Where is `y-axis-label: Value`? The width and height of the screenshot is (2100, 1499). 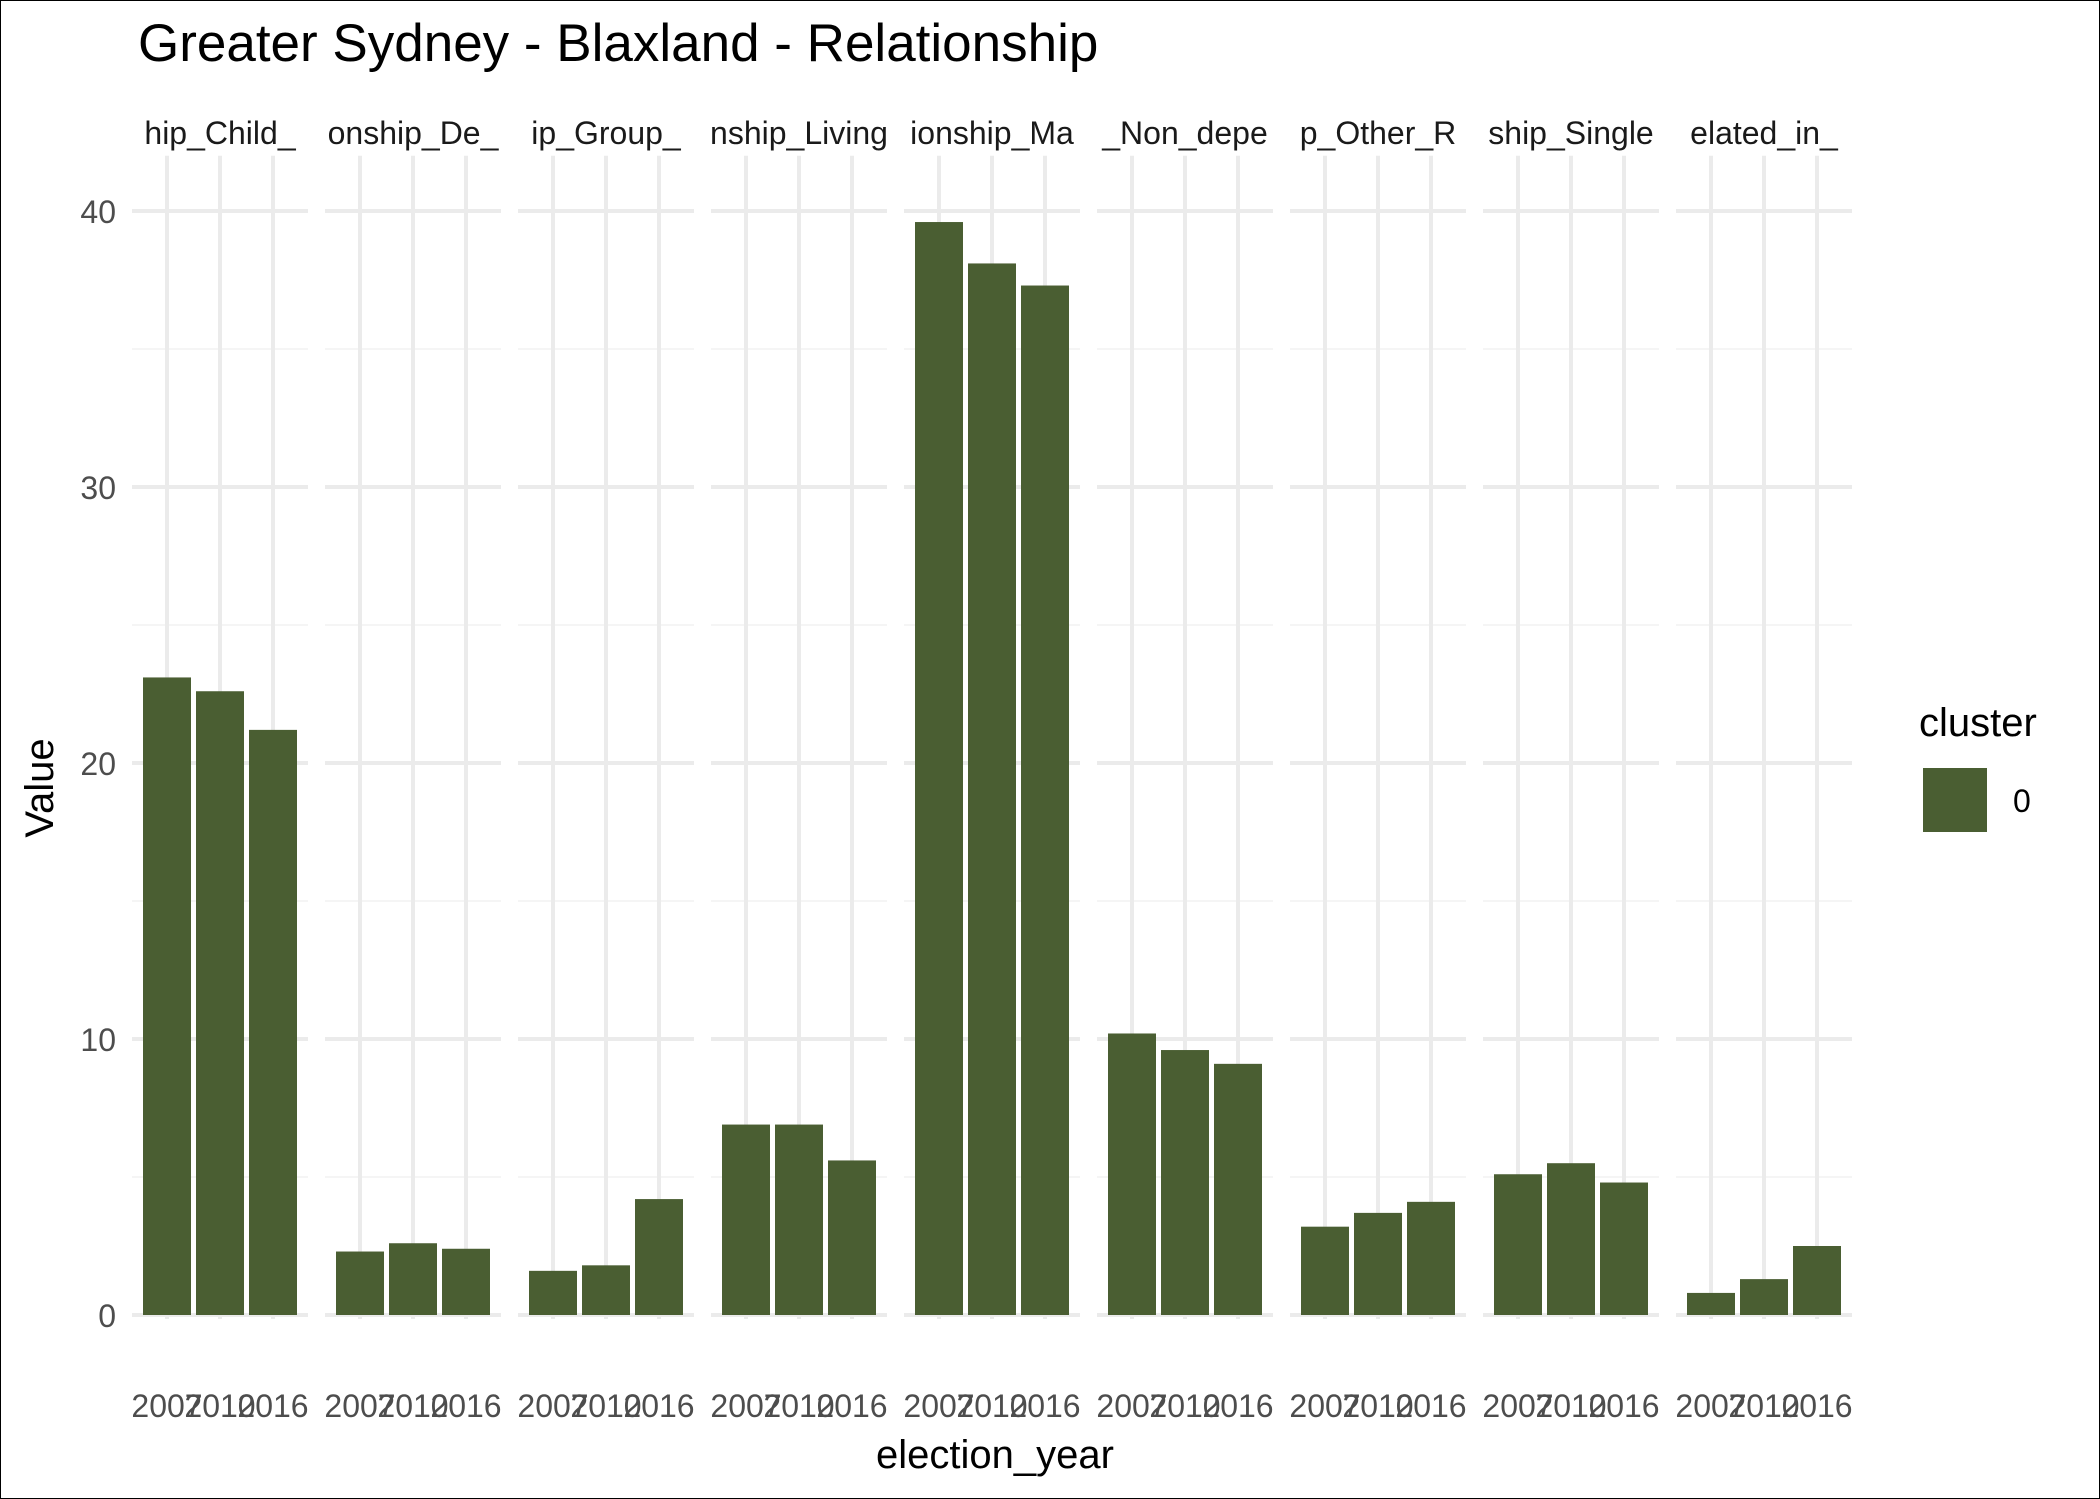
y-axis-label: Value is located at coordinates (40, 787).